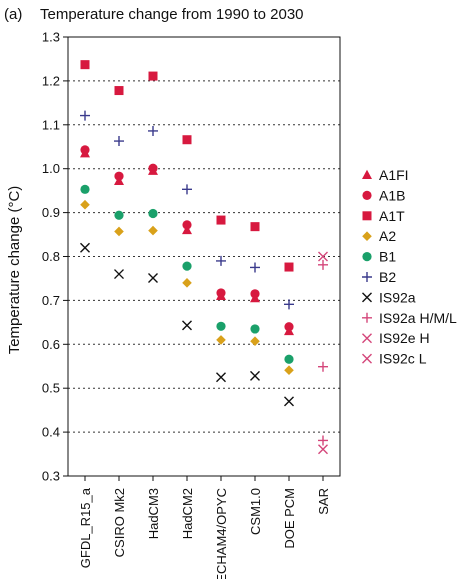 Image resolution: width=474 pixels, height=579 pixels. What do you see at coordinates (14, 270) in the screenshot?
I see `y-axis-label: Temperature change (°C)` at bounding box center [14, 270].